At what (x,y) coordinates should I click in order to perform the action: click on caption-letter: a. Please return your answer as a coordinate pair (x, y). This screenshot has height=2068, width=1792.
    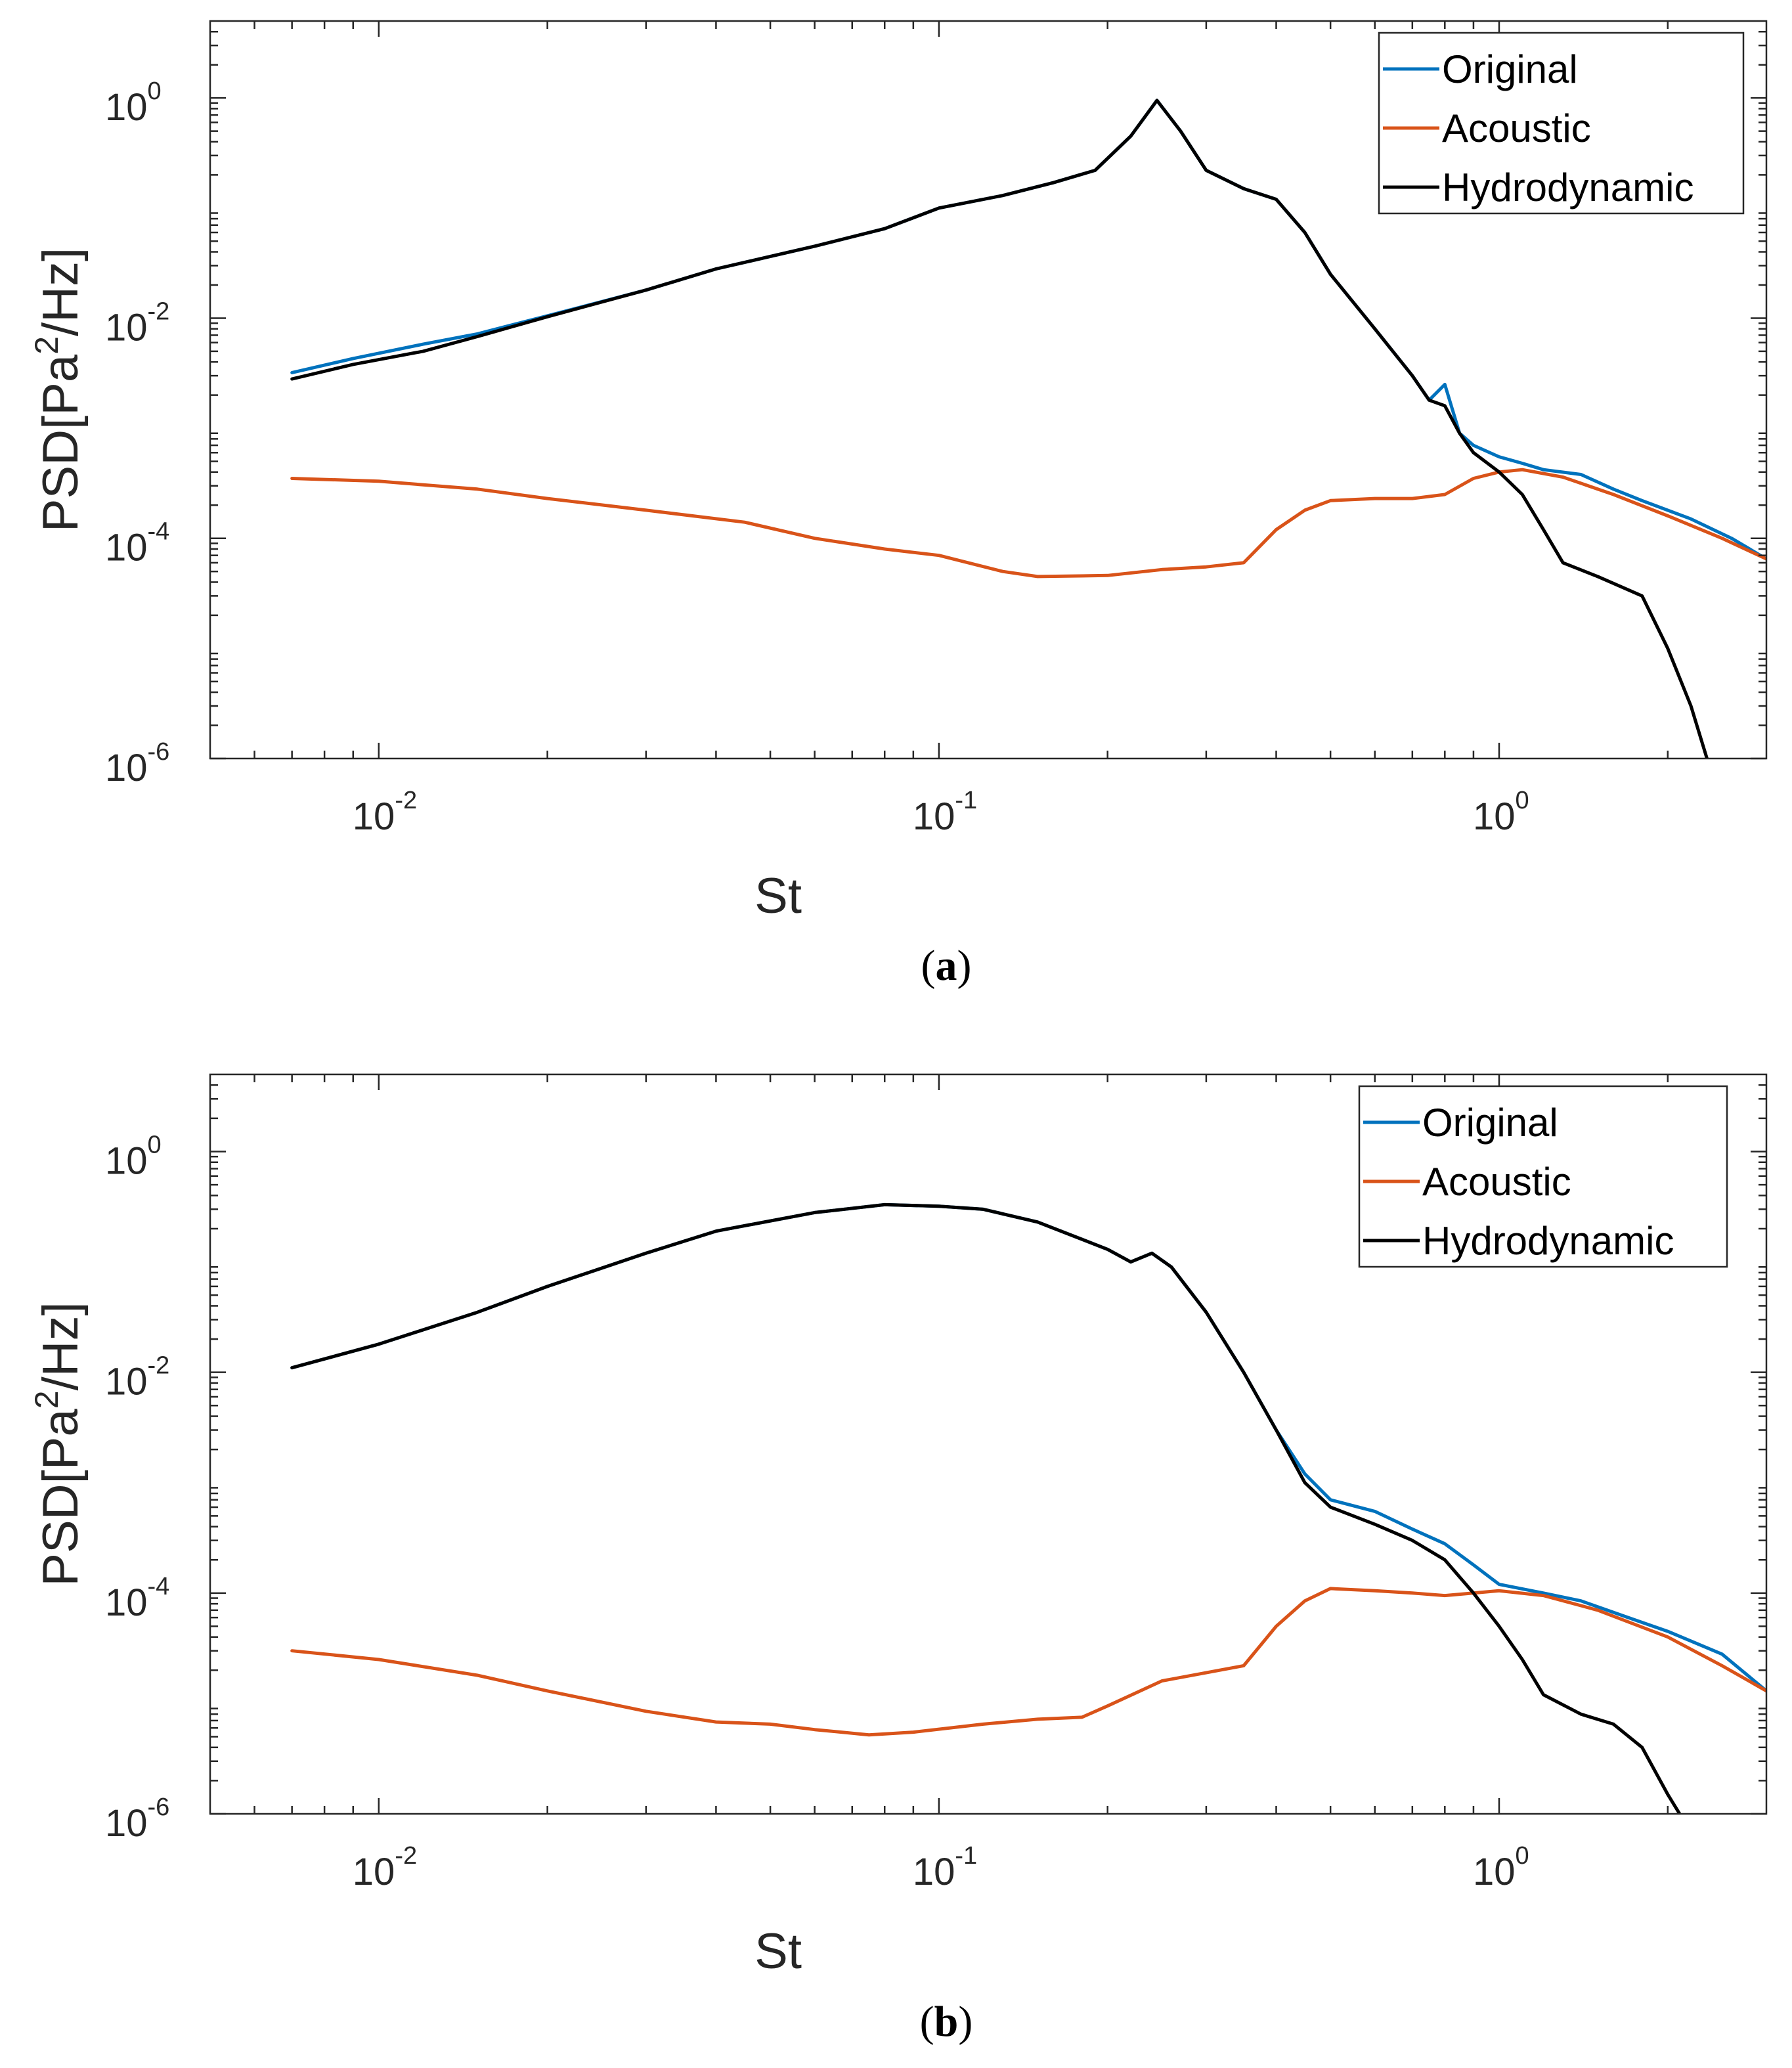
    Looking at the image, I should click on (946, 966).